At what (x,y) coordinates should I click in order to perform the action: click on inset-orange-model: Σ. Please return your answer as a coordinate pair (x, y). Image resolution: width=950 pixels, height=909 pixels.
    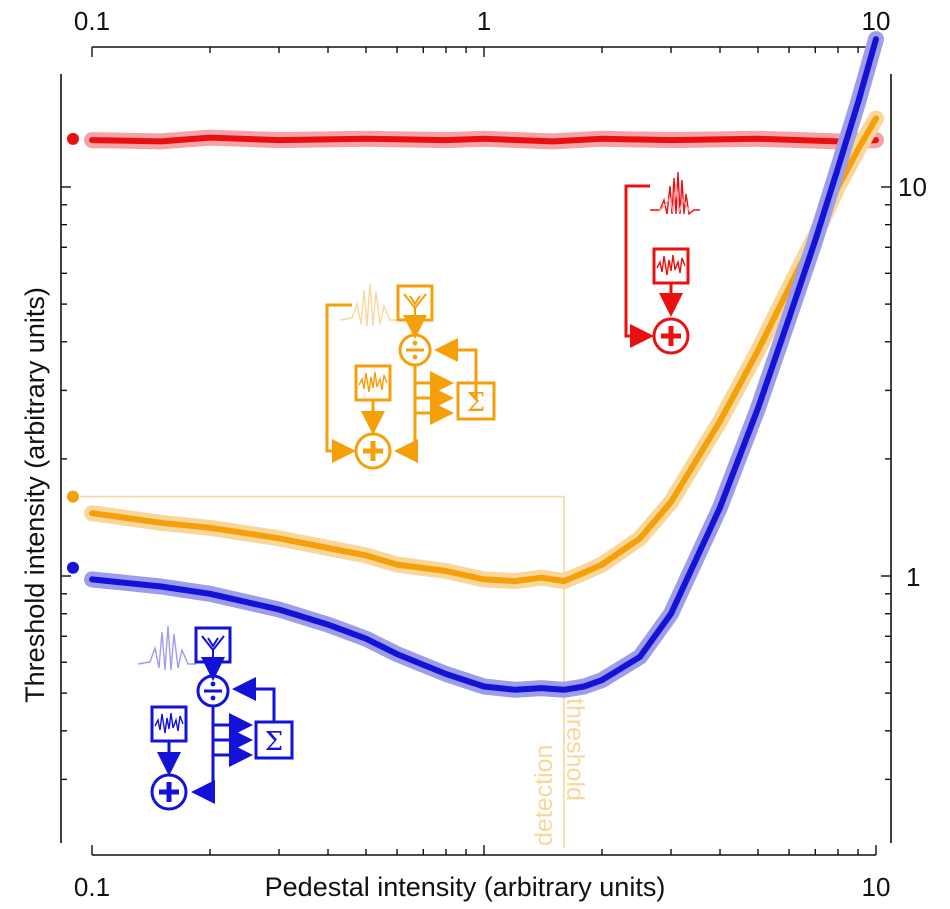
    Looking at the image, I should click on (410, 376).